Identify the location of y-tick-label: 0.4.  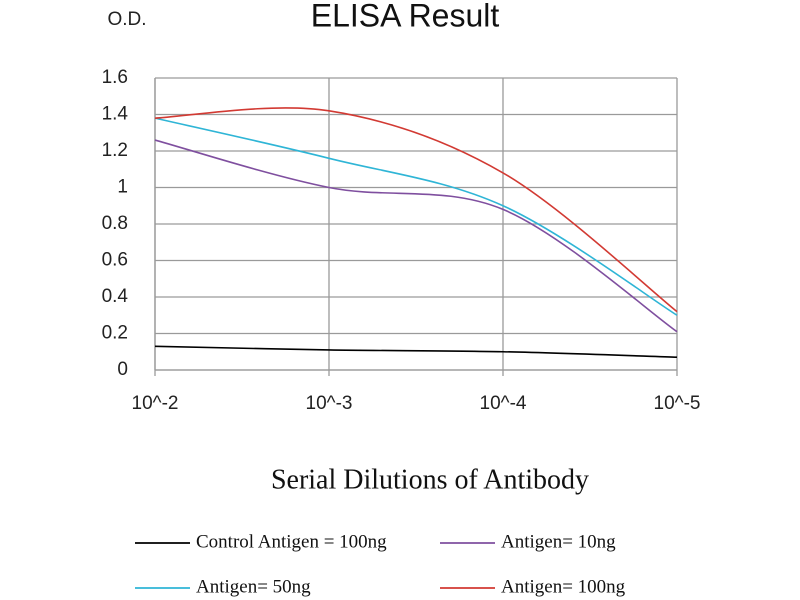
(115, 296).